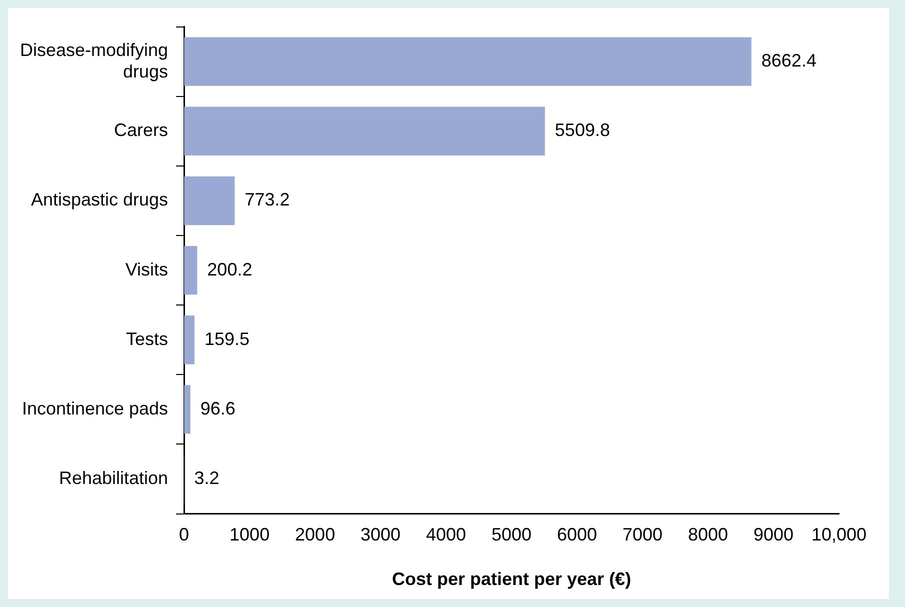 The width and height of the screenshot is (905, 607). I want to click on x-tick-label: 2000, so click(315, 534).